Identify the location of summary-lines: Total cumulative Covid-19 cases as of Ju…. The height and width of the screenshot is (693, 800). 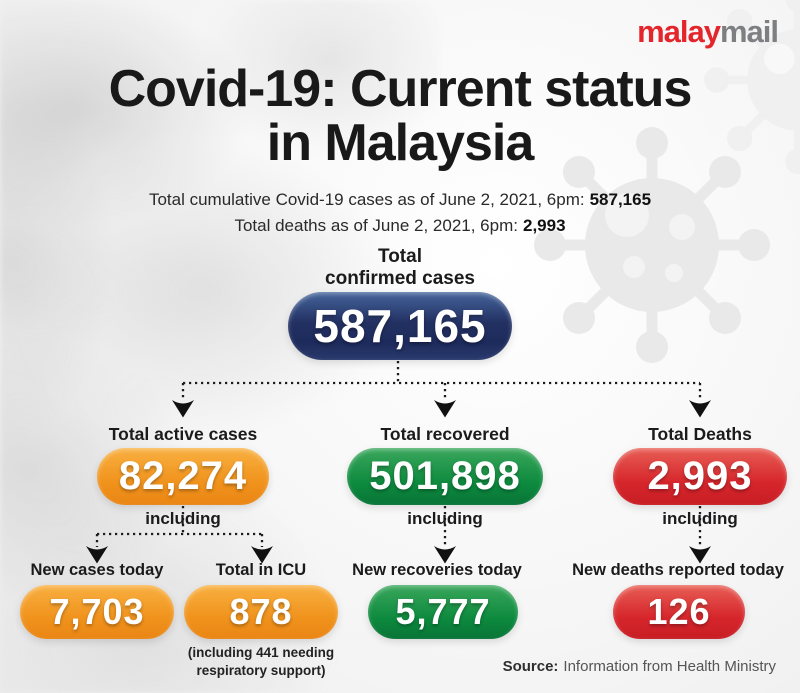
(400, 213).